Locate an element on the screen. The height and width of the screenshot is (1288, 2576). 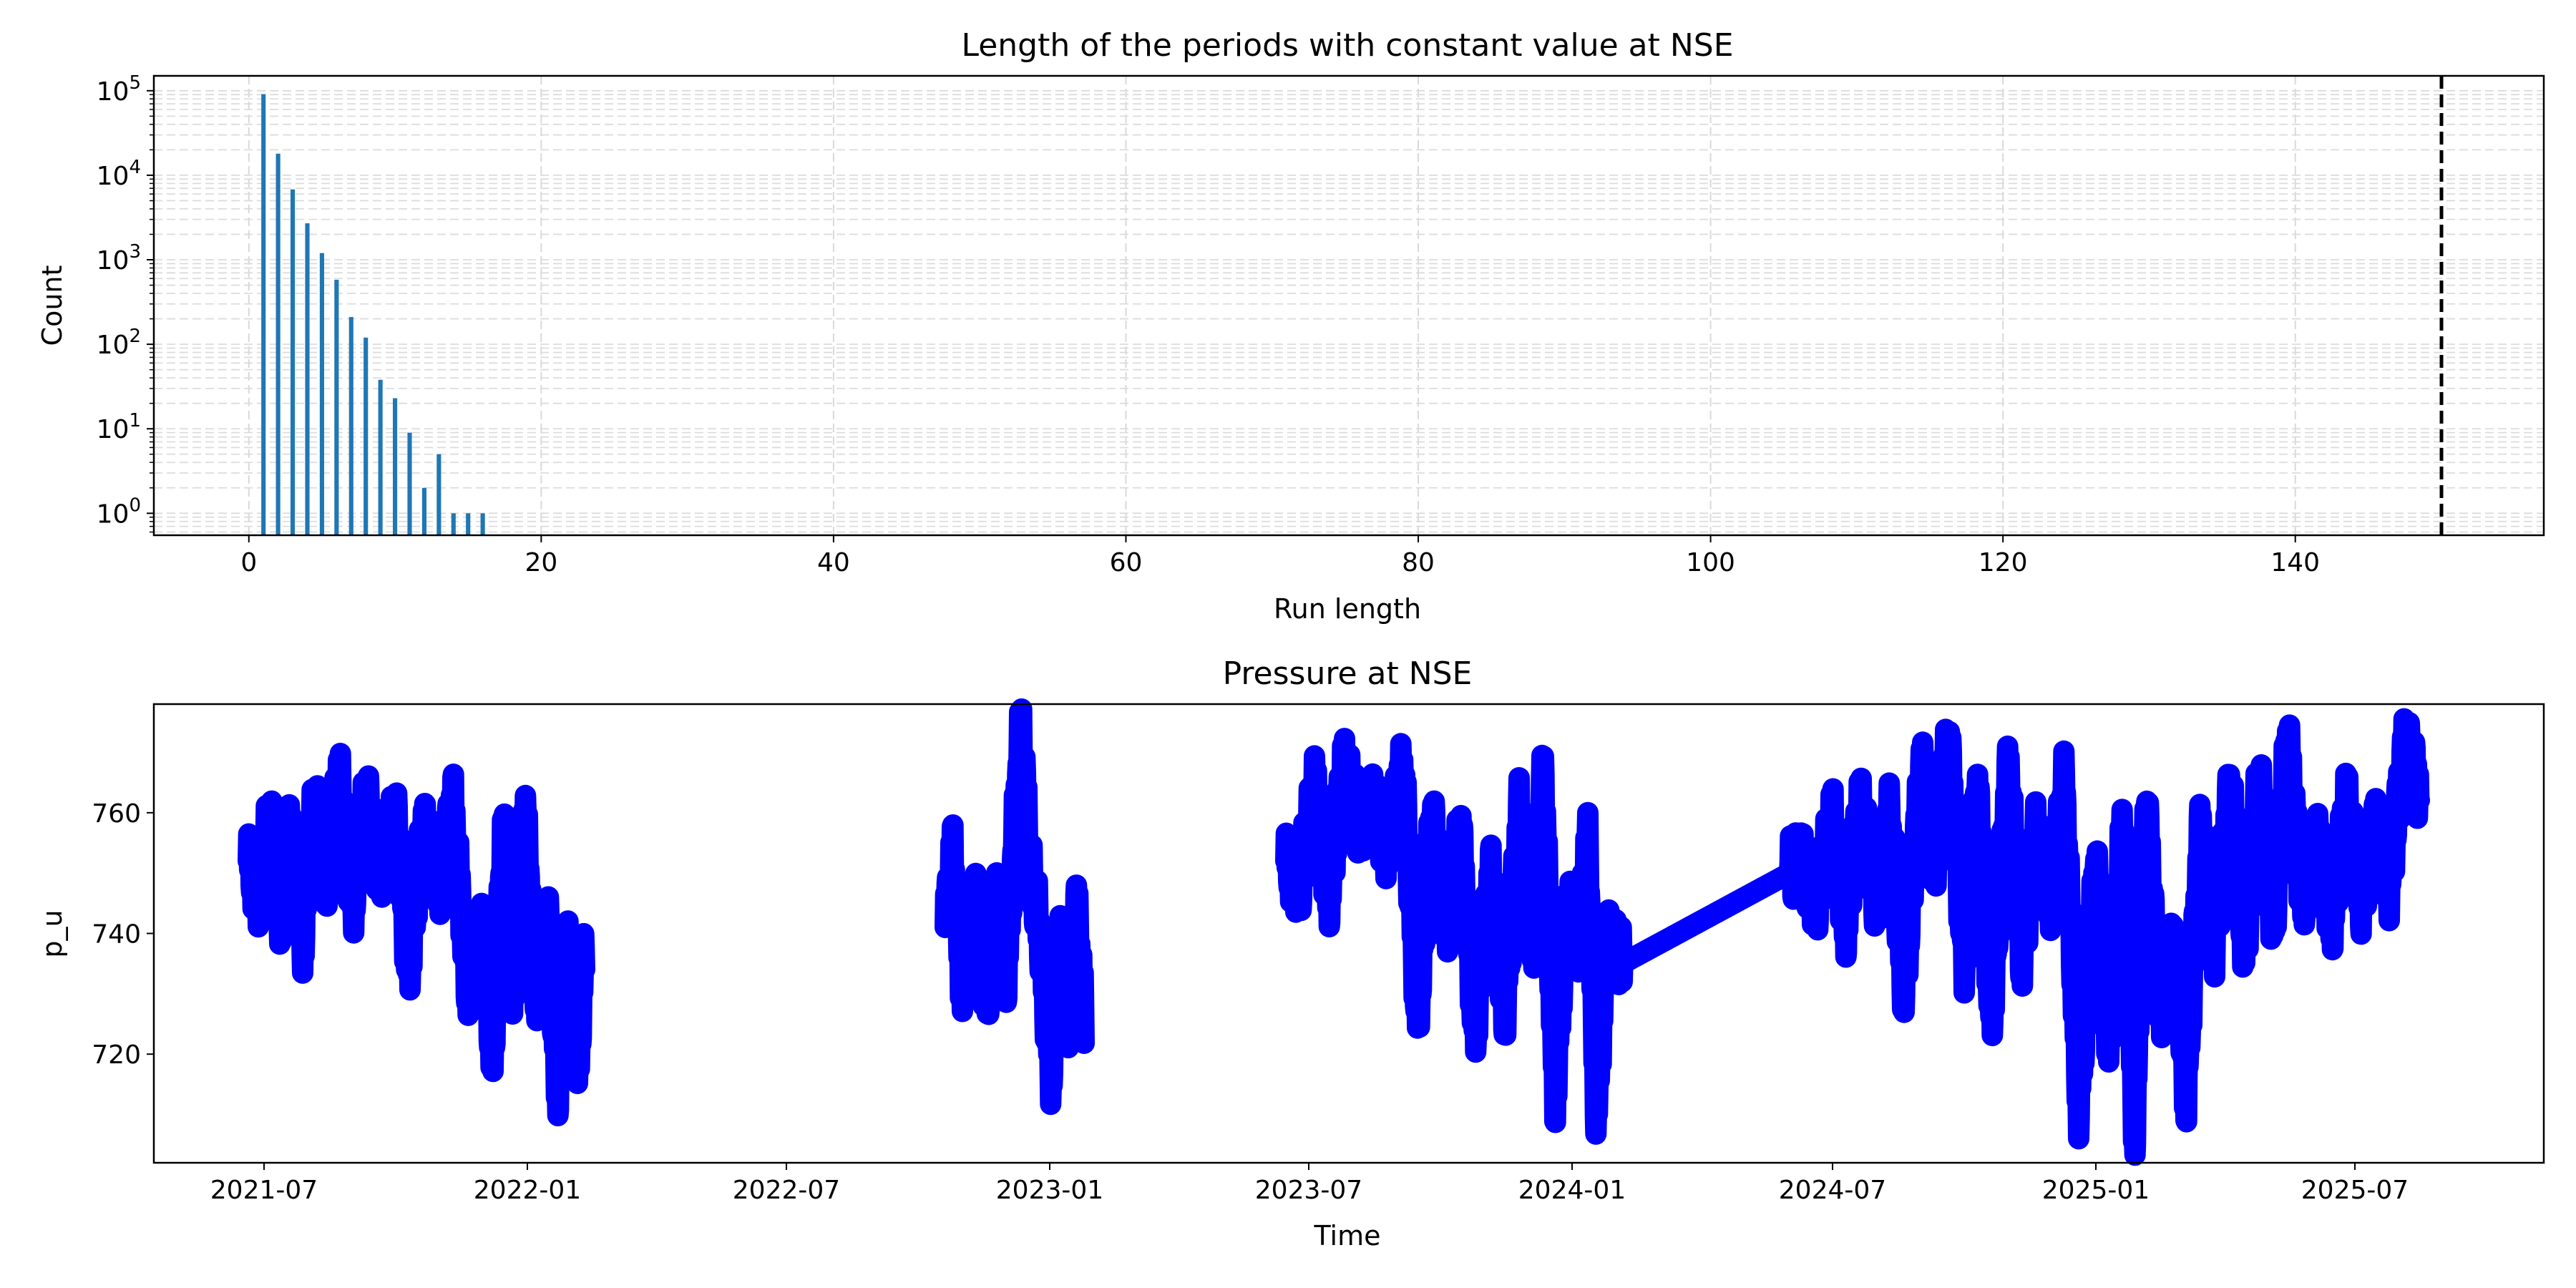
x-tick-label: 20 is located at coordinates (541, 562).